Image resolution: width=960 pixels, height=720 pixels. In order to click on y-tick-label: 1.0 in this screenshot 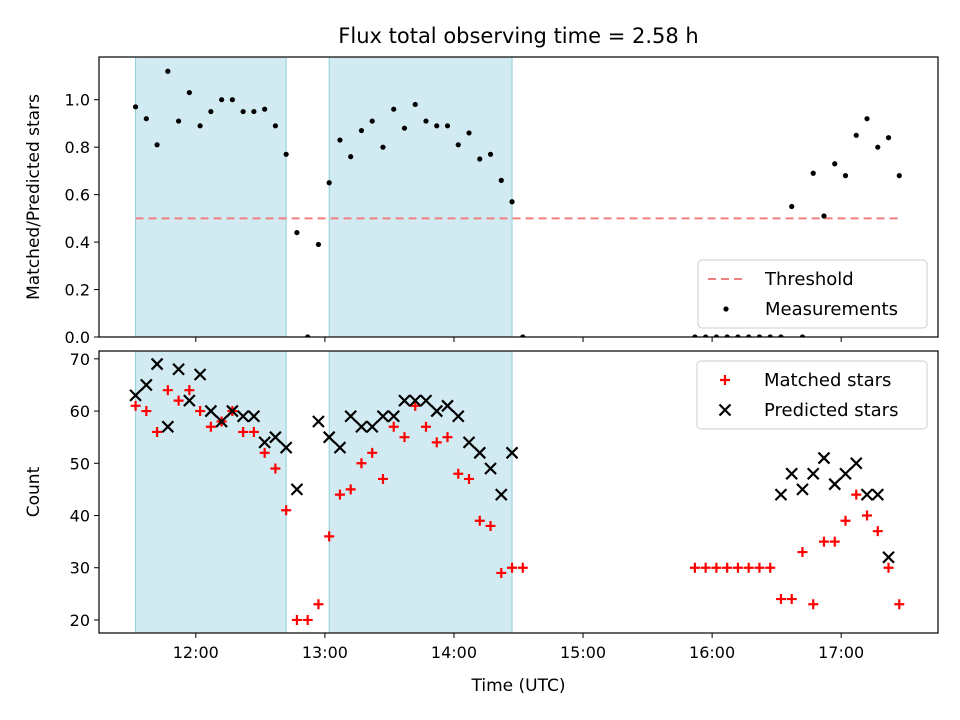, I will do `click(77, 100)`.